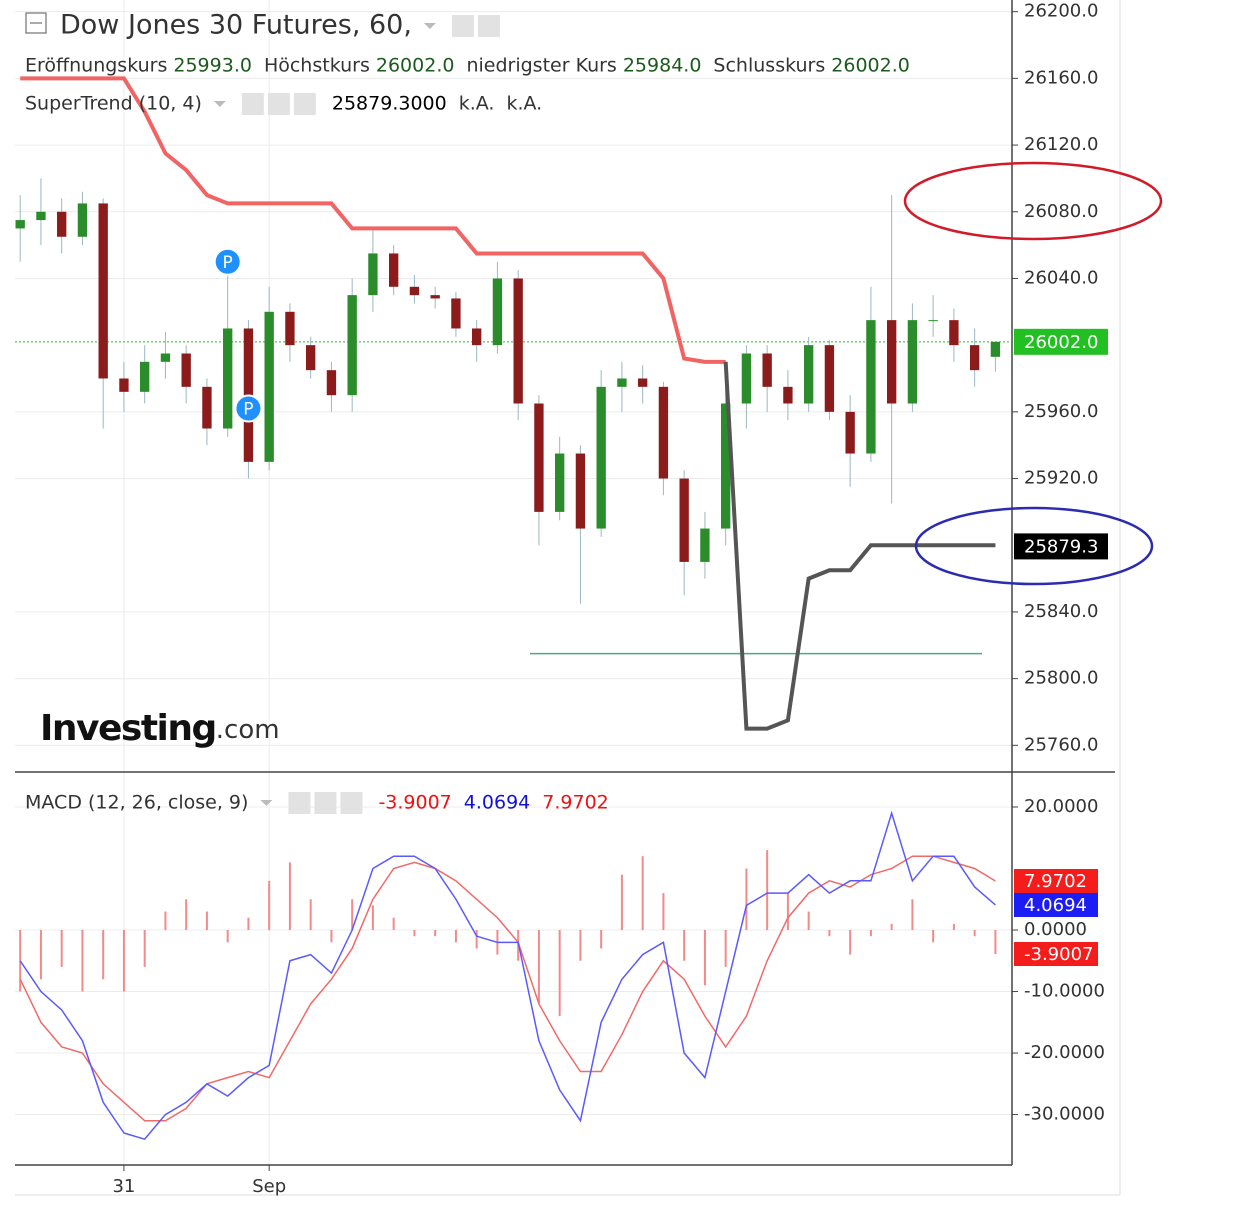 The width and height of the screenshot is (1258, 1208). I want to click on ohlc-label: niedrigster Kurs, so click(541, 66).